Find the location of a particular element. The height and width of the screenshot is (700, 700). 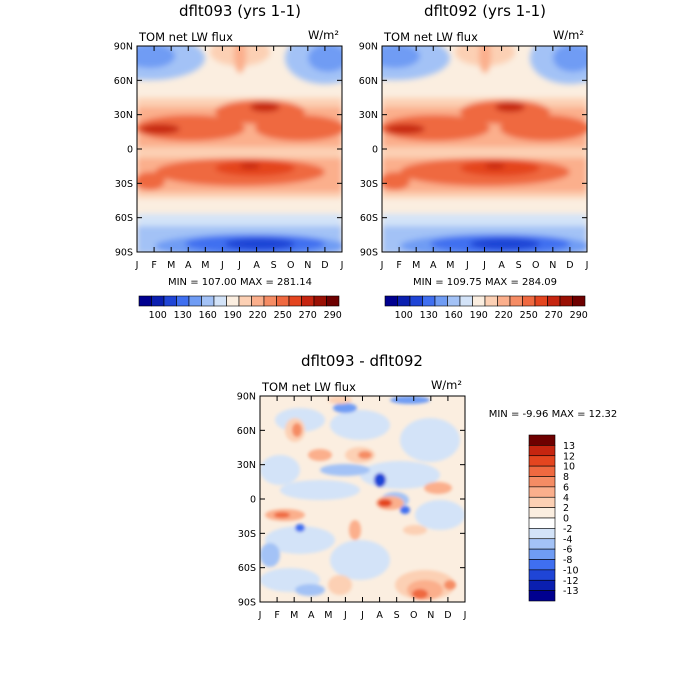

panel-dflt092: dflt092 (yrs 1-1) is located at coordinates (474, 161).